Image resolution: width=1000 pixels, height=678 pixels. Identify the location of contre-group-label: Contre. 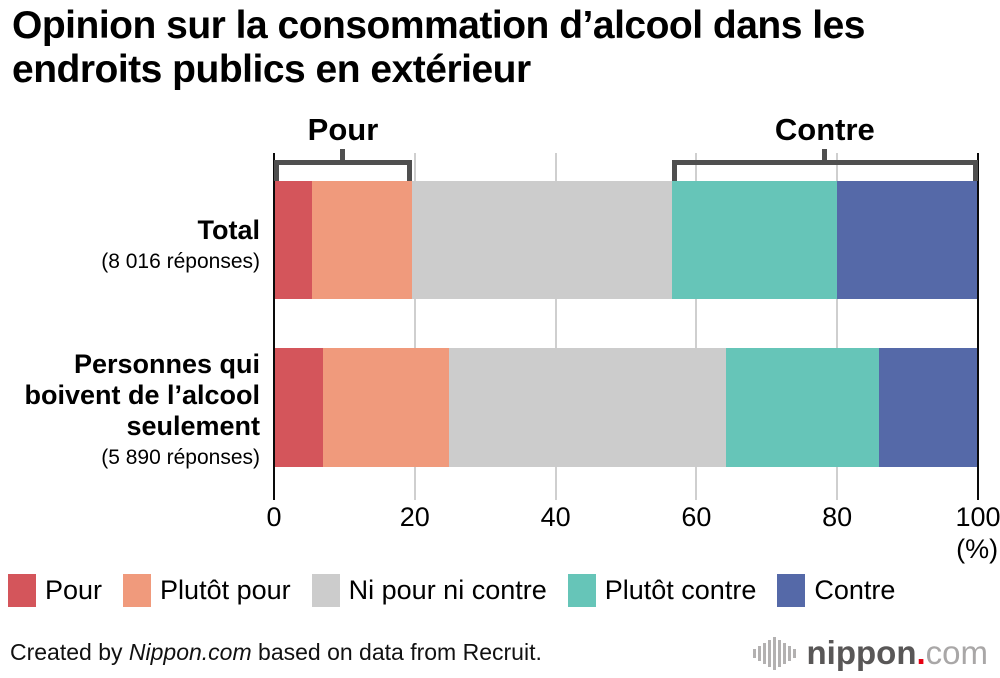
(824, 129).